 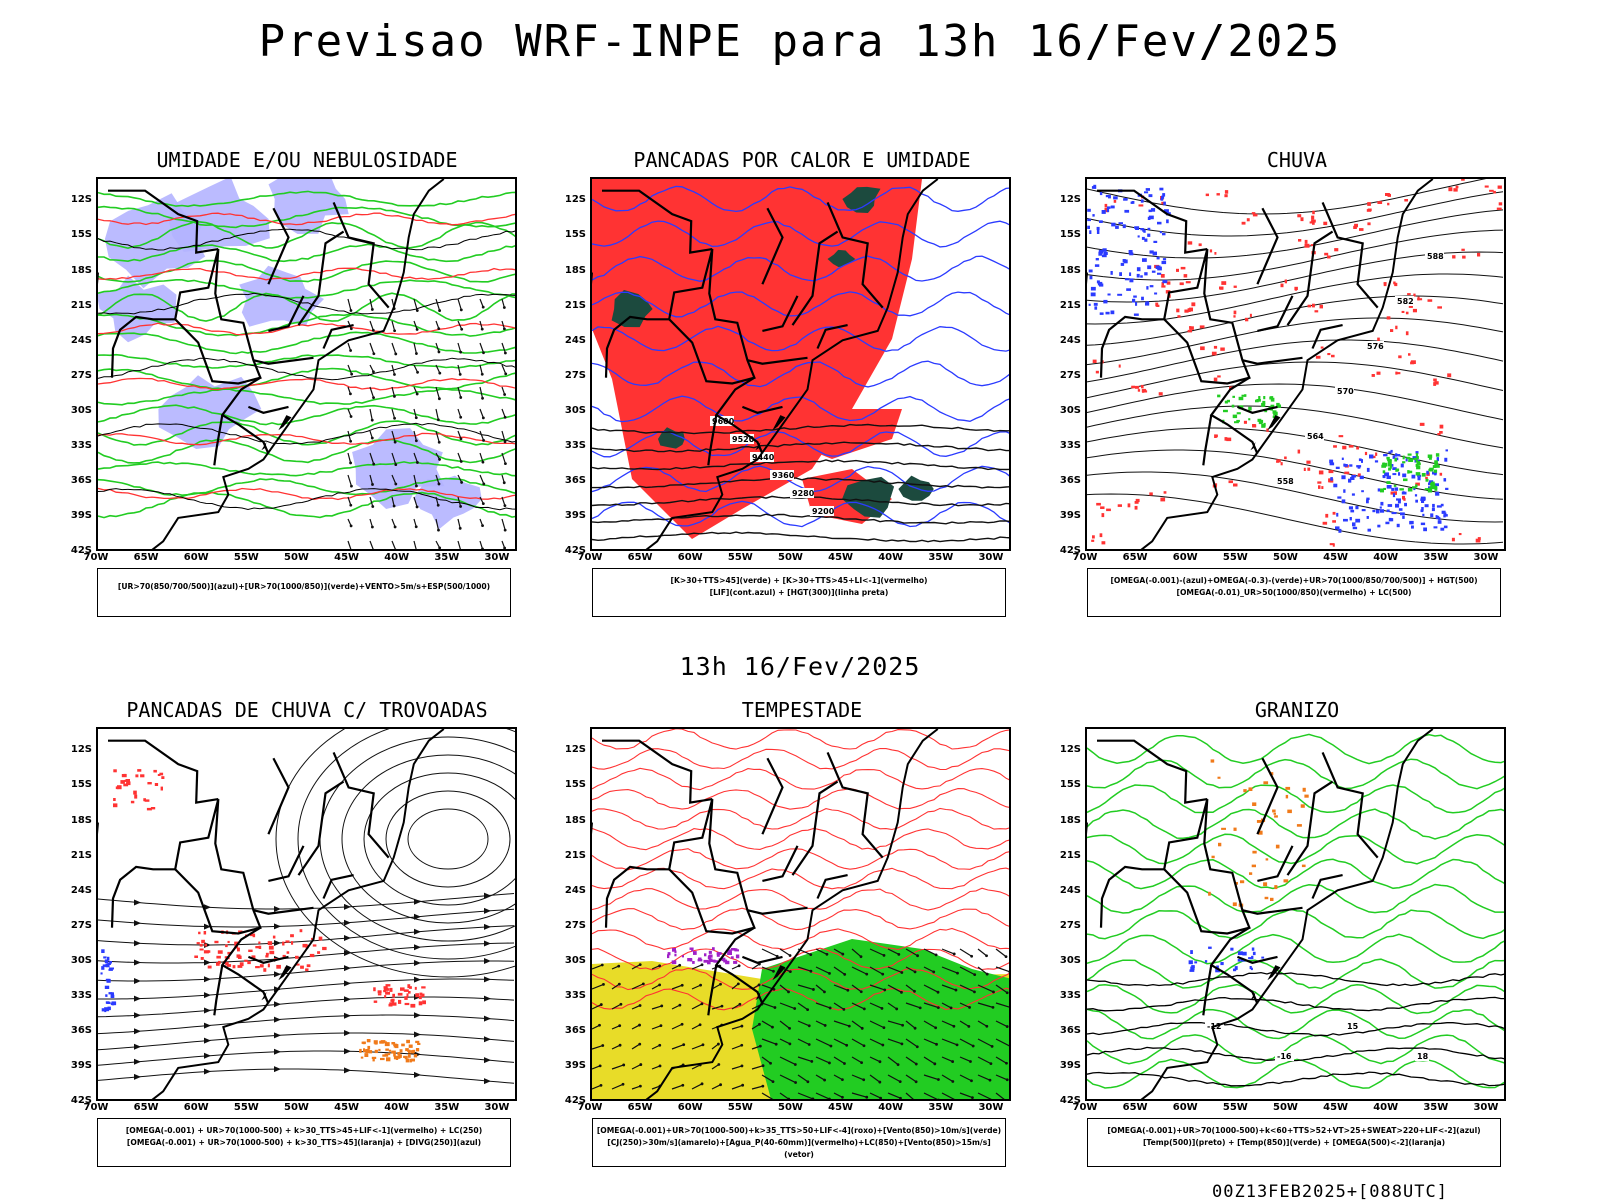 I want to click on temp850-contour, so click(x=1295, y=749).